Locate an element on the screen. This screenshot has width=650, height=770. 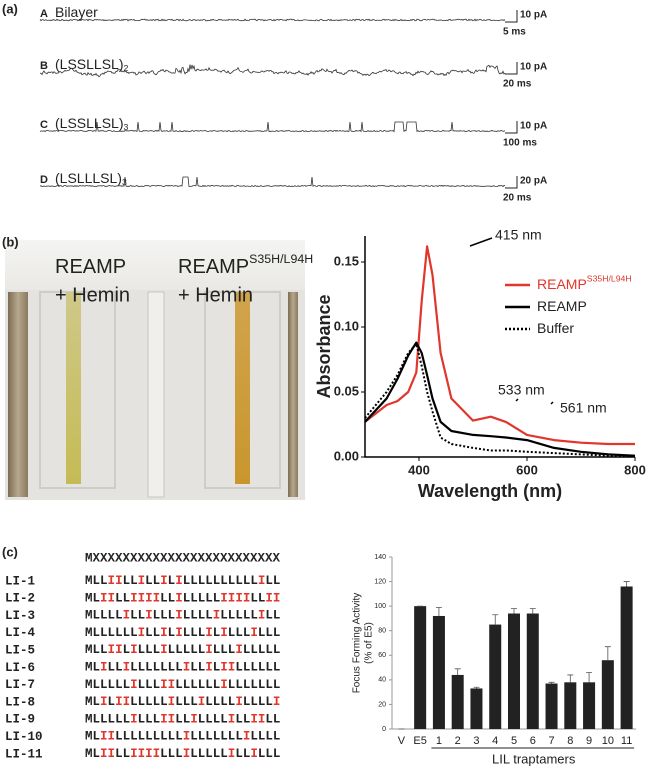
sequence: MLLLLLILLLIILLLLLLILLLLLLL is located at coordinates (182, 685).